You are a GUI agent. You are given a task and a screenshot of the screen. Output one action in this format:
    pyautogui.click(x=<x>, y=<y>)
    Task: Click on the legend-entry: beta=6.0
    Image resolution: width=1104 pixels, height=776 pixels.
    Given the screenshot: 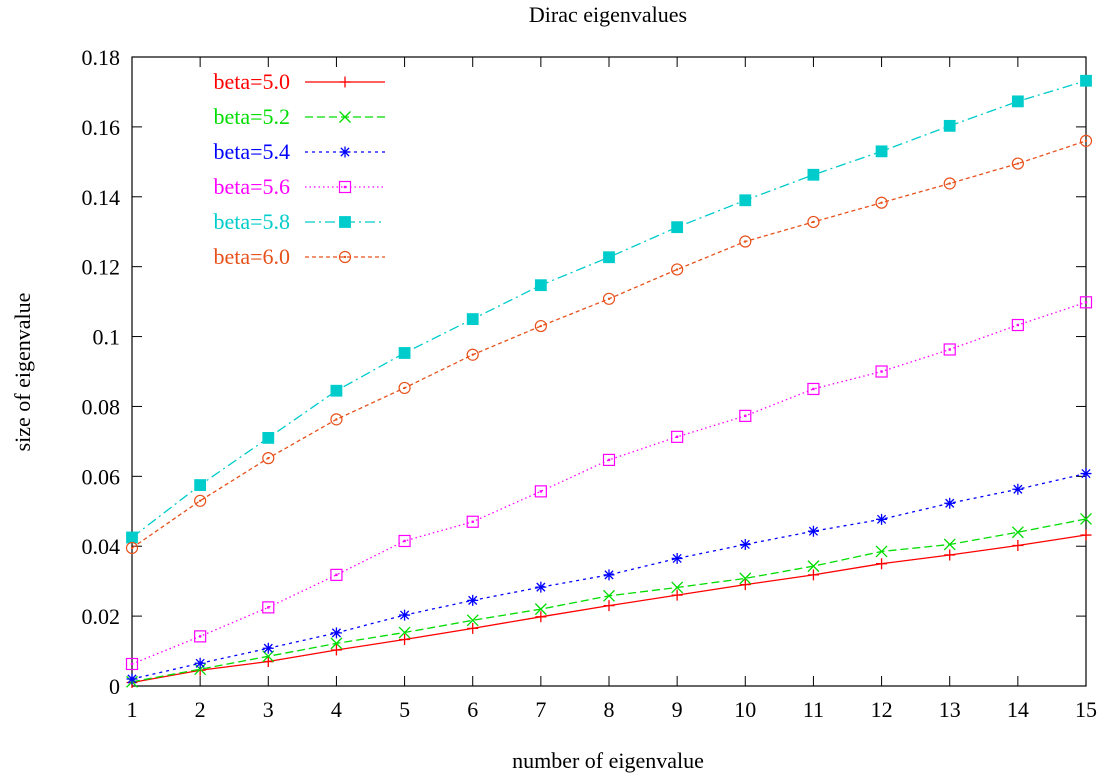 What is the action you would take?
    pyautogui.click(x=299, y=256)
    